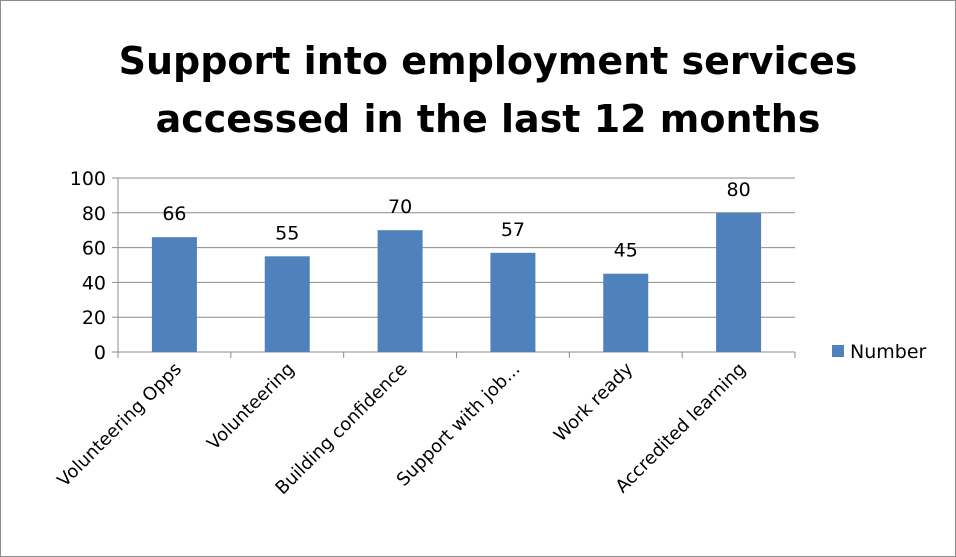 The image size is (956, 557). I want to click on legend-swatch, so click(838, 351).